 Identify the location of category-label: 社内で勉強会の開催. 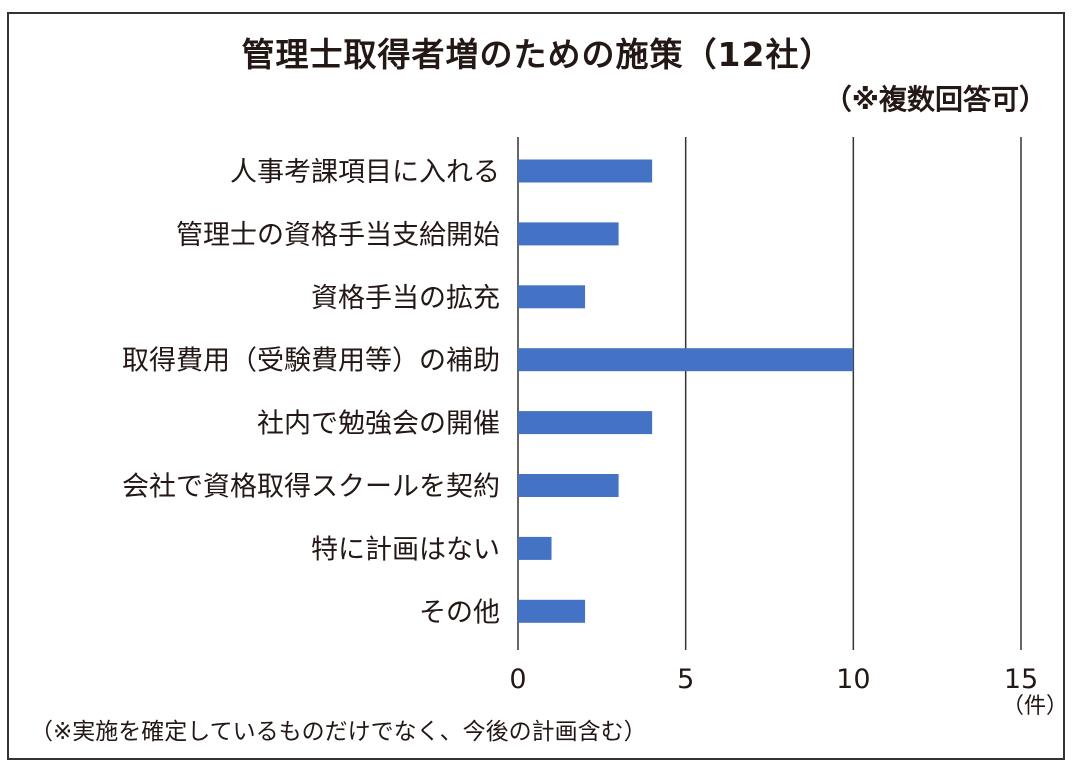
(378, 424).